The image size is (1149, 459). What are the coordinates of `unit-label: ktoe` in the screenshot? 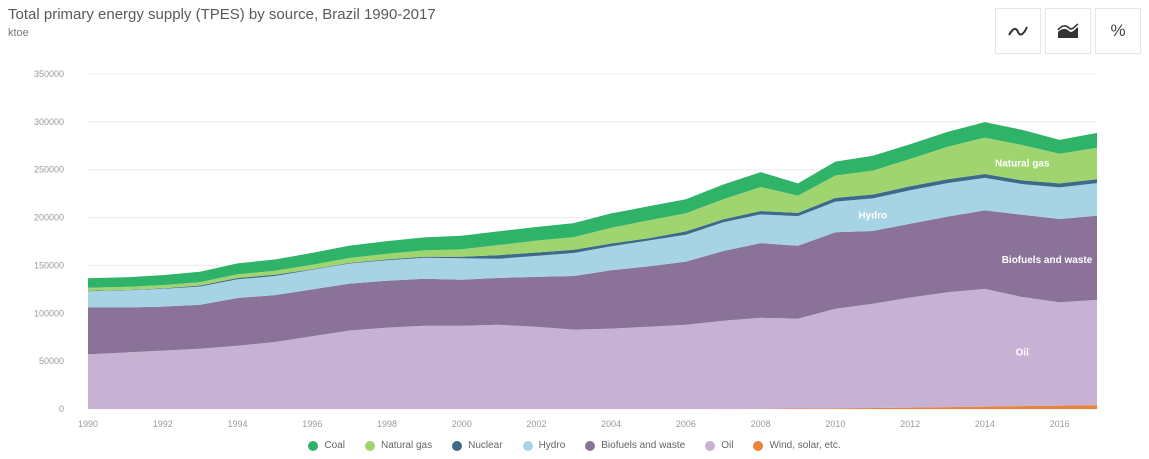 It's located at (18, 33).